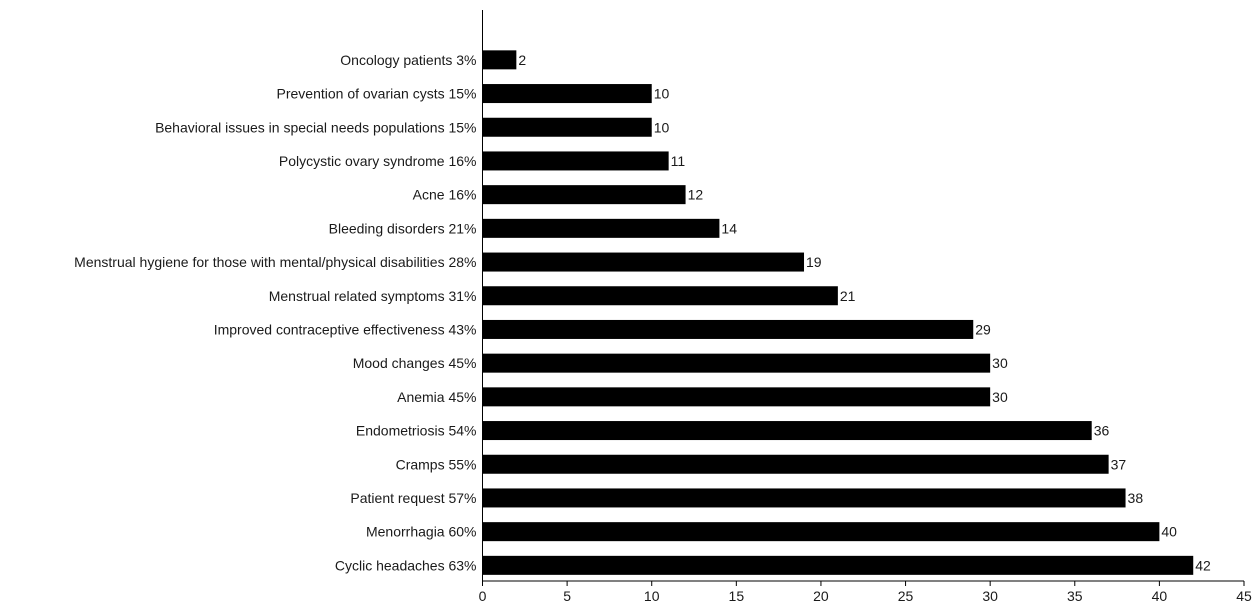  What do you see at coordinates (814, 262) in the screenshot?
I see `data-label: 19` at bounding box center [814, 262].